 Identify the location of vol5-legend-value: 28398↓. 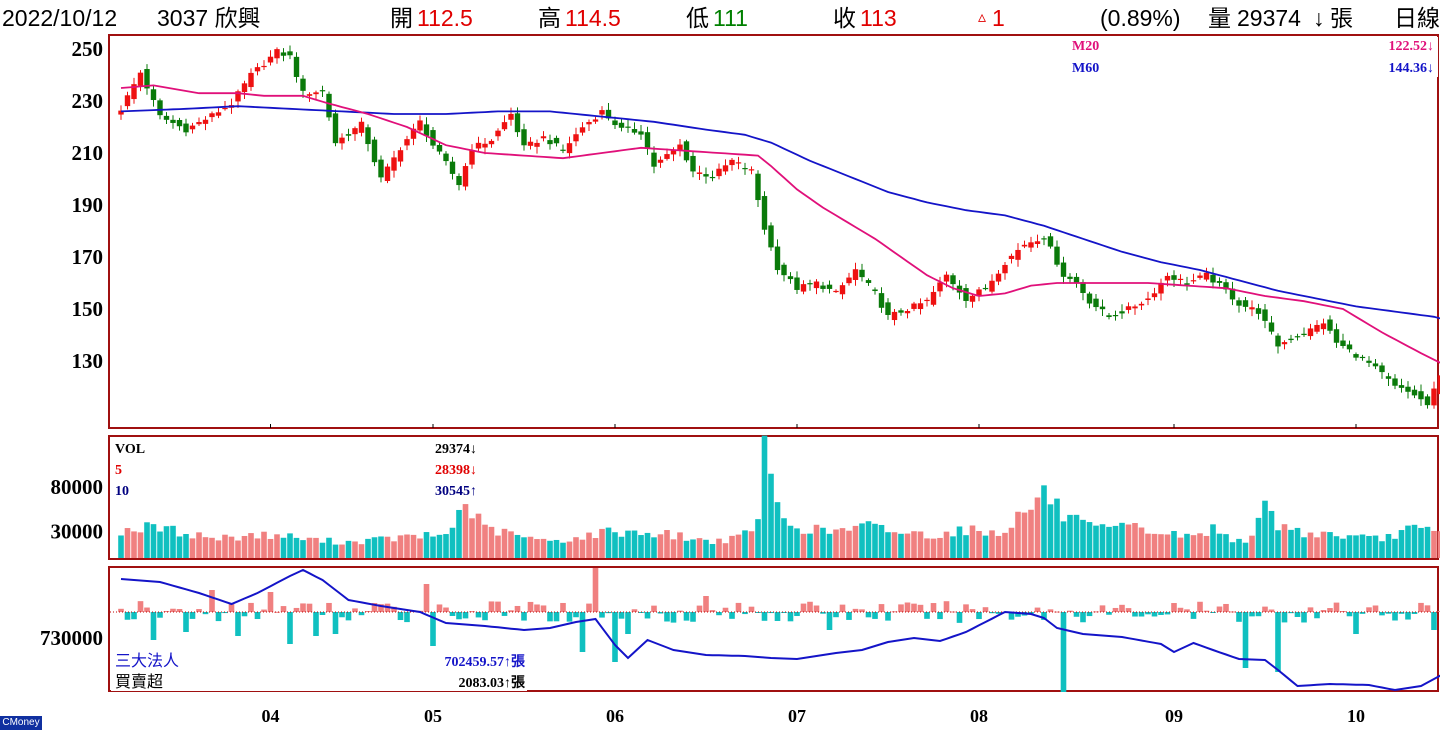
(456, 470).